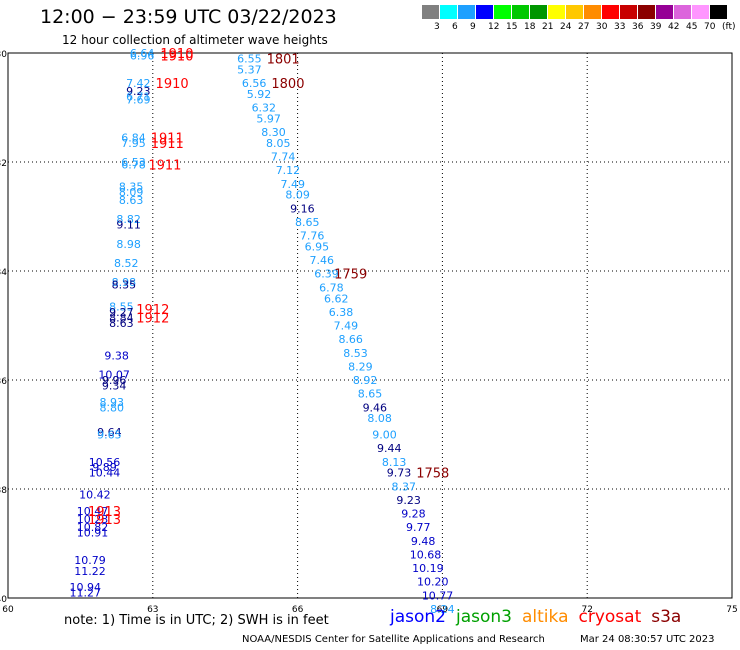 The height and width of the screenshot is (650, 740). What do you see at coordinates (317, 246) in the screenshot?
I see `wave-height-value: 6.95` at bounding box center [317, 246].